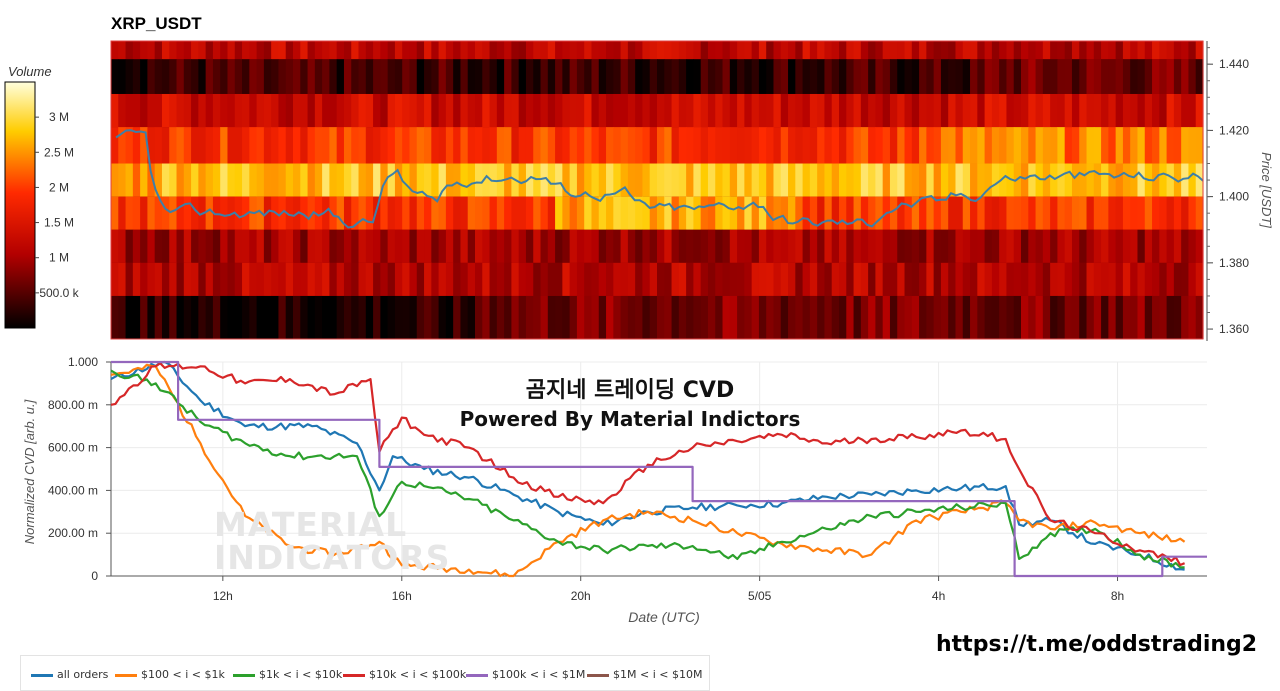  I want to click on legend-item: all orders, so click(69, 674).